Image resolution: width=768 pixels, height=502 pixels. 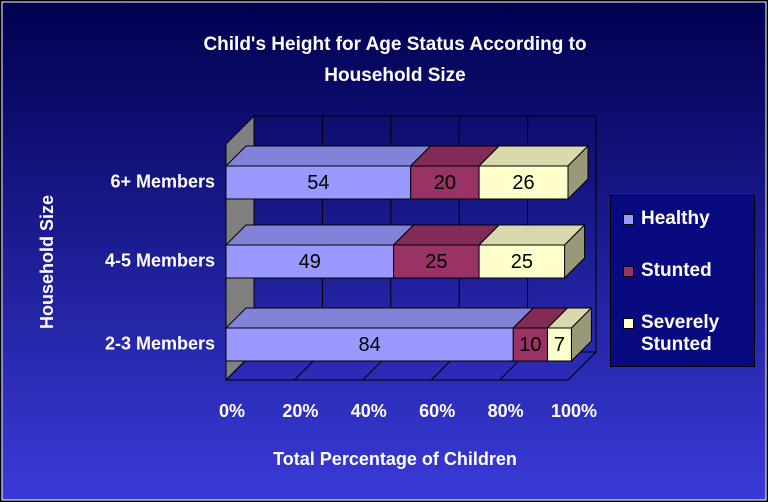 What do you see at coordinates (574, 411) in the screenshot?
I see `x-tick-label: 100%` at bounding box center [574, 411].